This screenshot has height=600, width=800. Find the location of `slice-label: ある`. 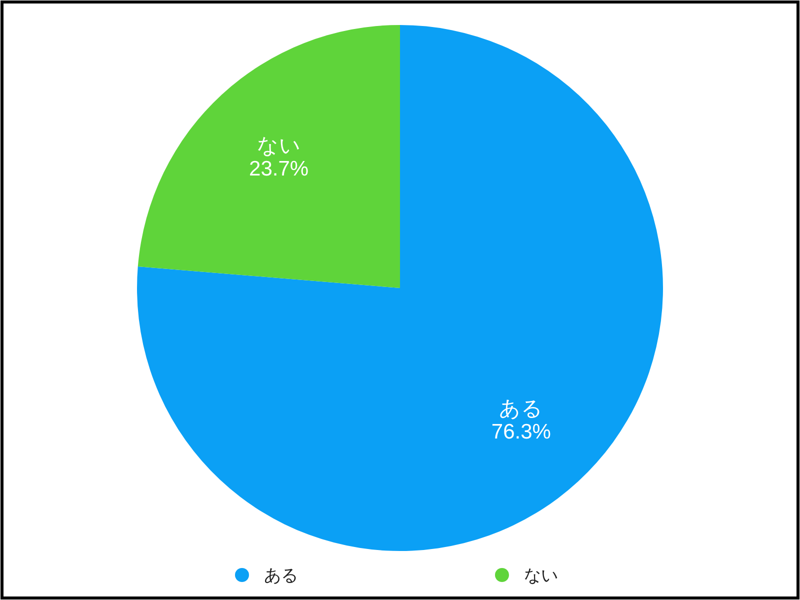

slice-label: ある is located at coordinates (521, 408).